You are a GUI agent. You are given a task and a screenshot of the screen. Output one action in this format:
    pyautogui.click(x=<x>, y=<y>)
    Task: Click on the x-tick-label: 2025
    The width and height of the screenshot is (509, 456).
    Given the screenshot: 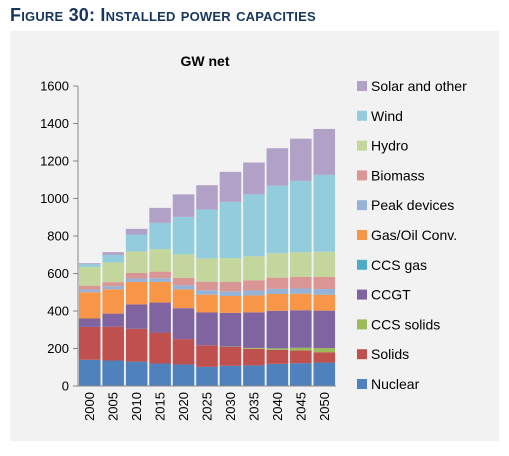 What is the action you would take?
    pyautogui.click(x=207, y=406)
    